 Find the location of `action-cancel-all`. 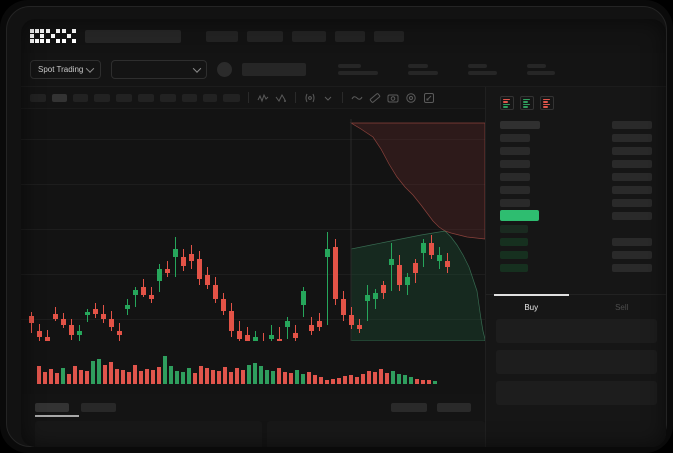

action-cancel-all is located at coordinates (454, 407).